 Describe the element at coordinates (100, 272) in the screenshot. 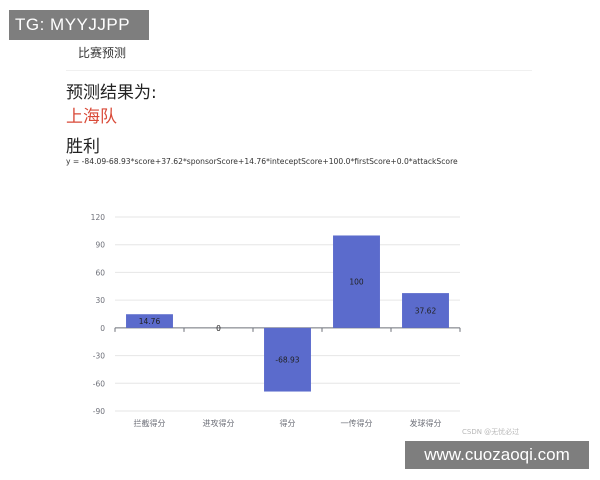

I see `y-tick-label: 60` at that location.